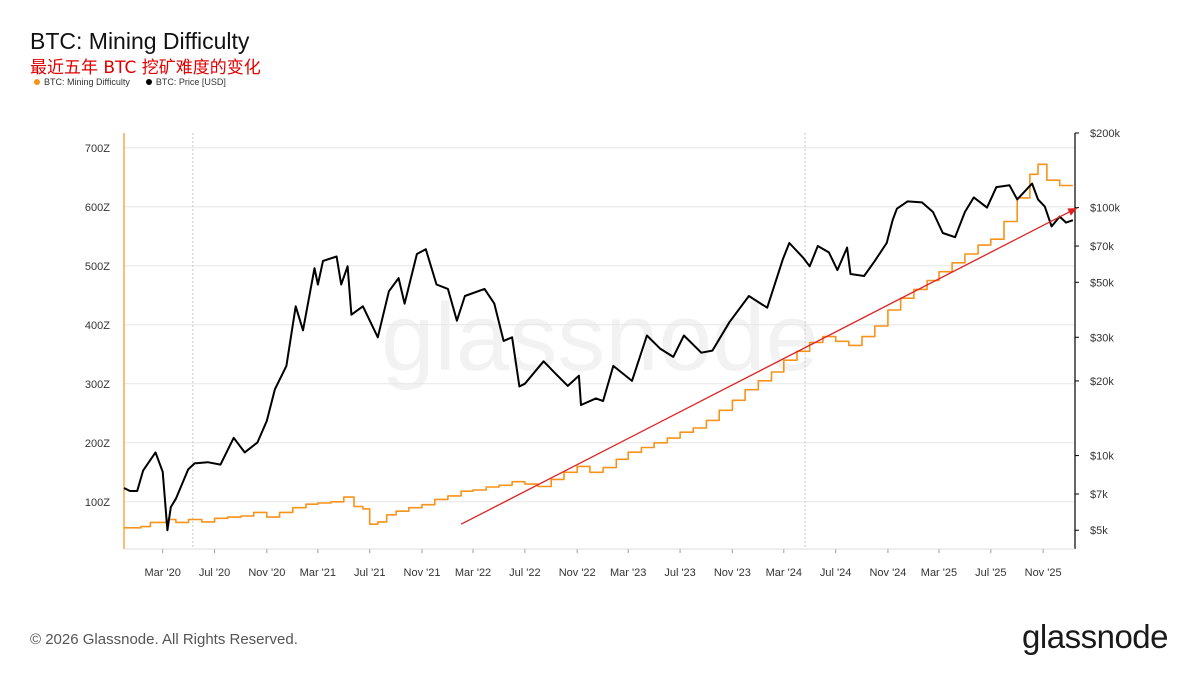 The width and height of the screenshot is (1200, 675). What do you see at coordinates (369, 573) in the screenshot?
I see `x-tick-label: Jul '21` at bounding box center [369, 573].